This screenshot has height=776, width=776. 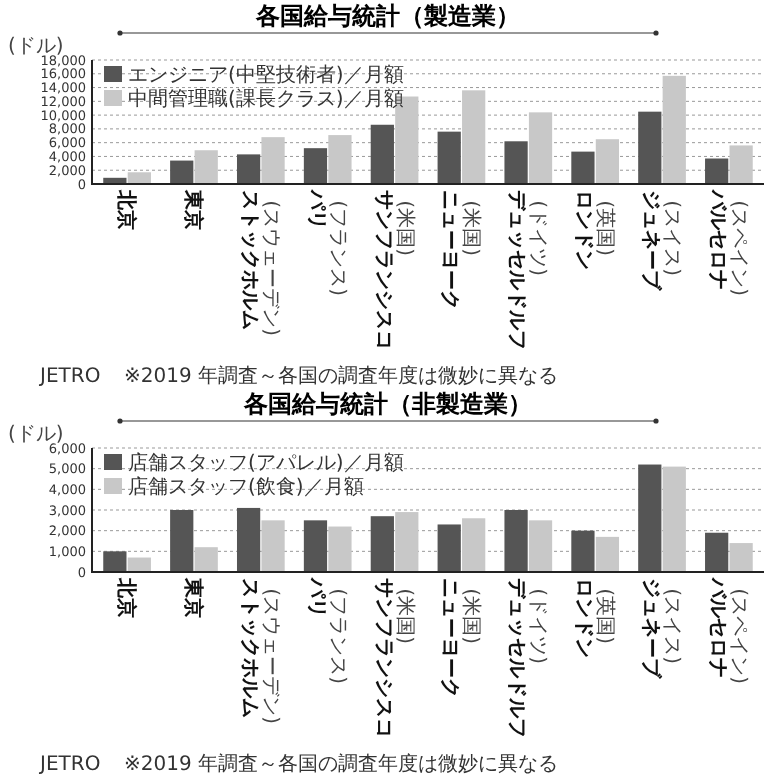 I want to click on legend-label: 中間管理職(課長クラス)／月額, so click(x=266, y=99).